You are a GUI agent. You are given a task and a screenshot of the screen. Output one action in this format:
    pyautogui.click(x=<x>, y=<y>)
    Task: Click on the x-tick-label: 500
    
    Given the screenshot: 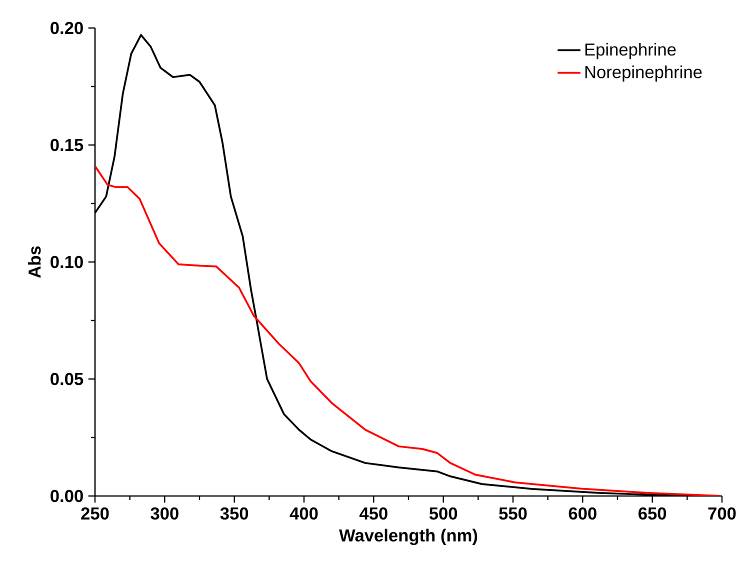 What is the action you would take?
    pyautogui.click(x=443, y=513)
    